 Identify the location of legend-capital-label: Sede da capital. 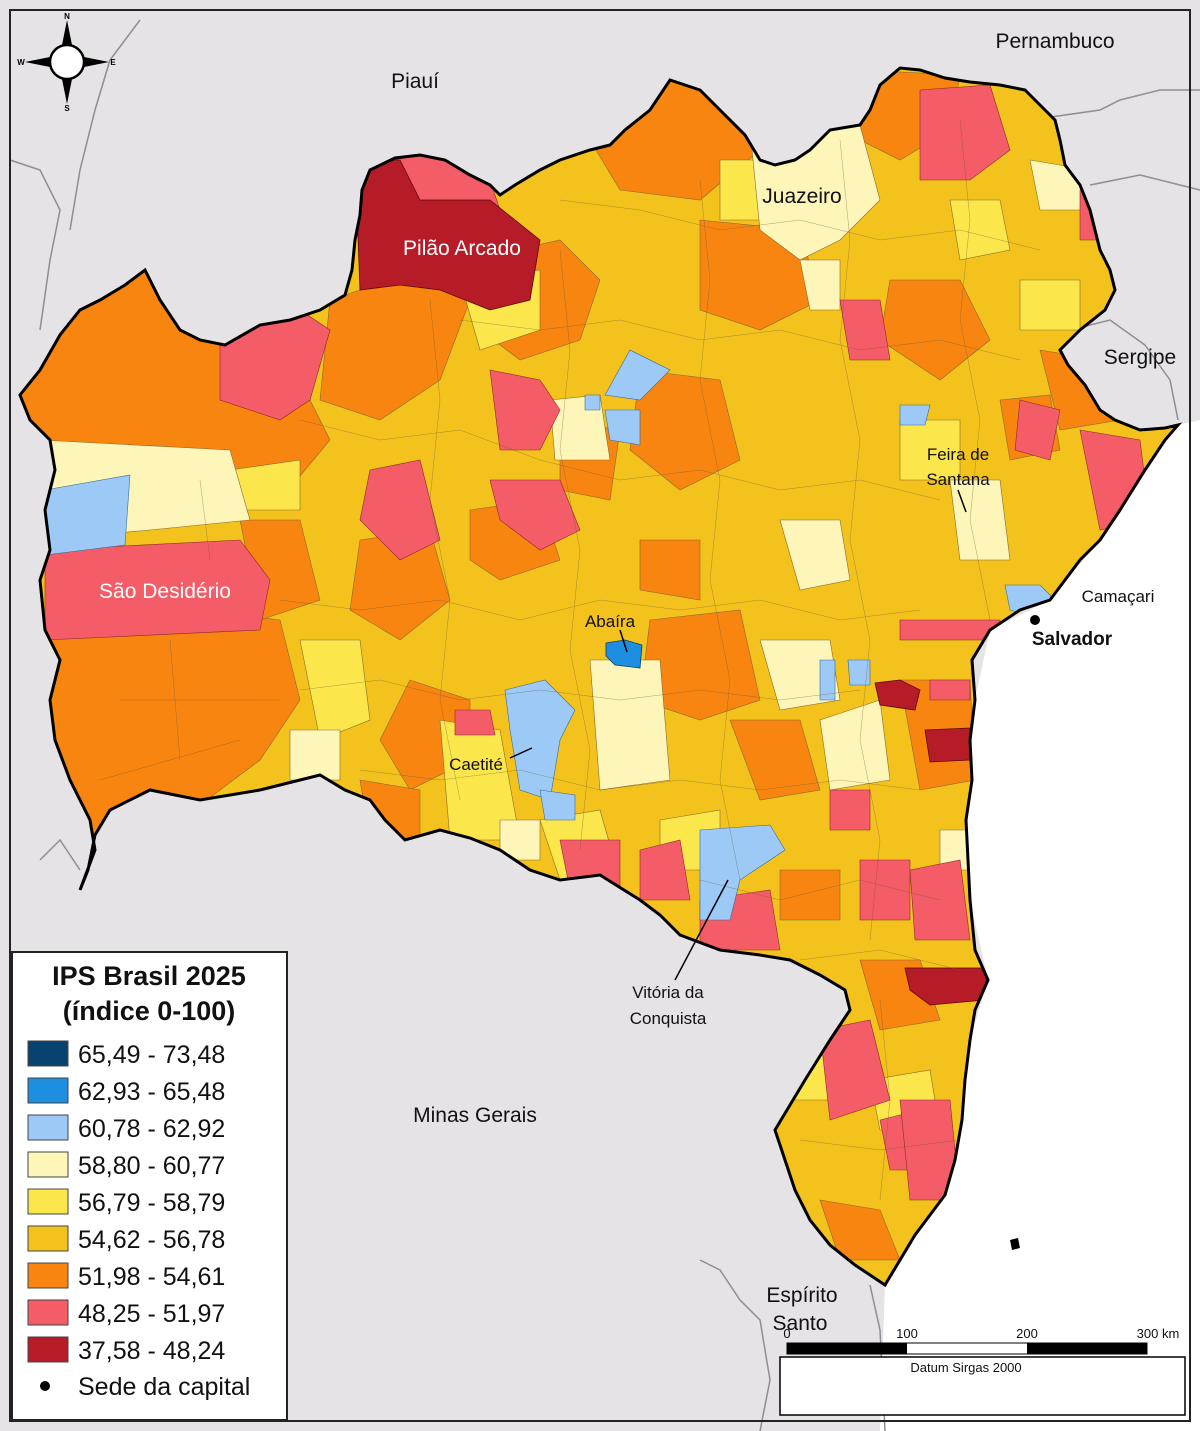
(164, 1387).